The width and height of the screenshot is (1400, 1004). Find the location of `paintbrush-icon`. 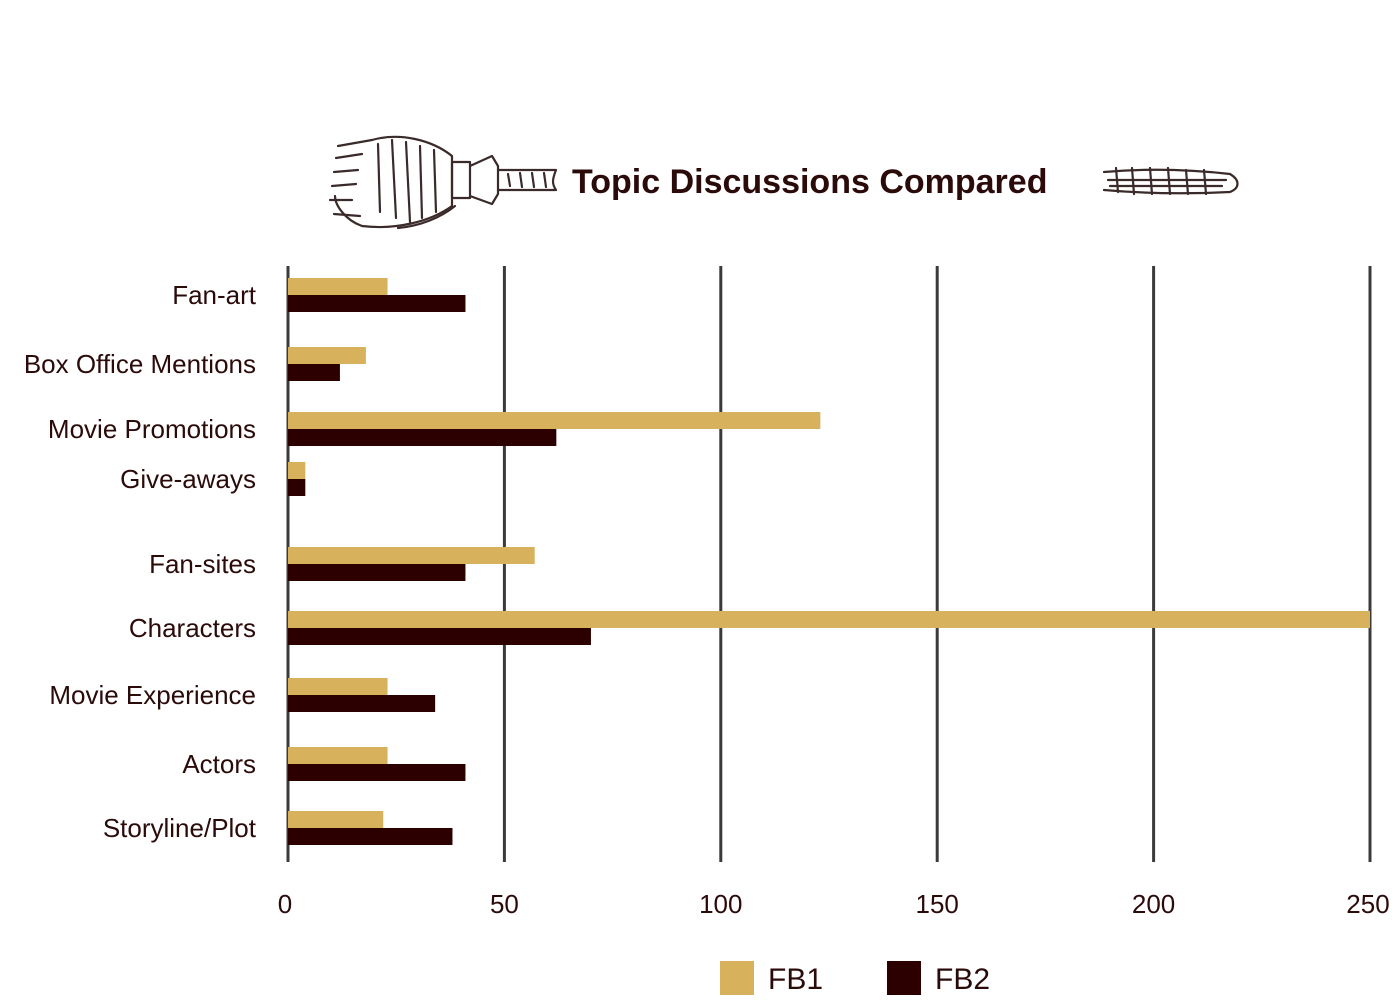

paintbrush-icon is located at coordinates (443, 182).